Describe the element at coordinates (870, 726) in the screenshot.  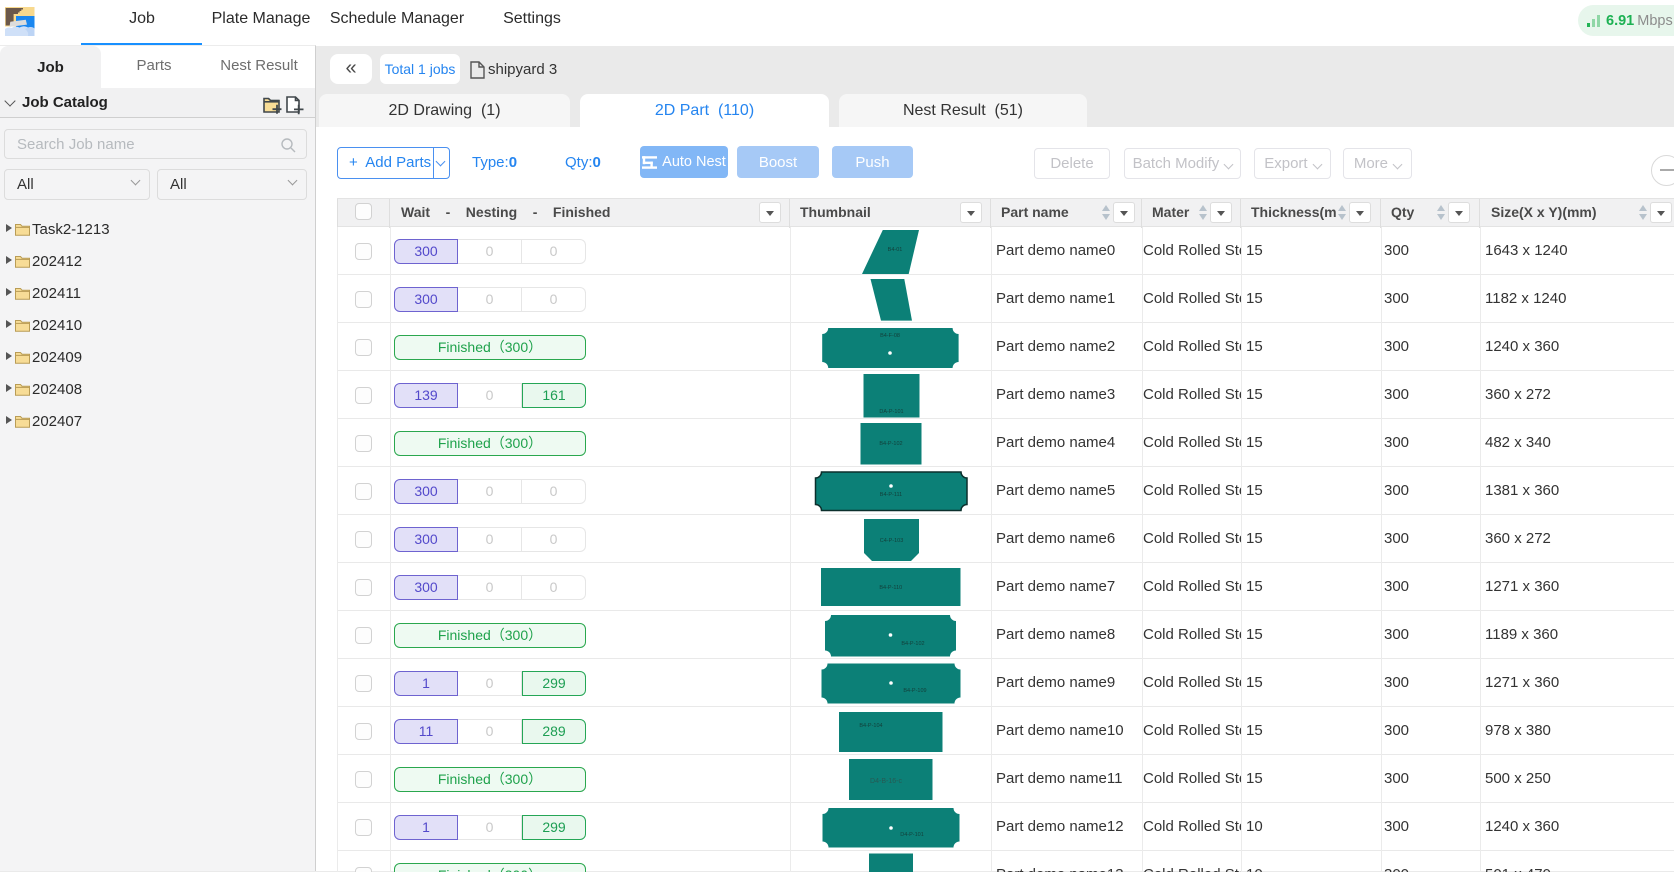
I see `svg-text: B4-P-104` at that location.